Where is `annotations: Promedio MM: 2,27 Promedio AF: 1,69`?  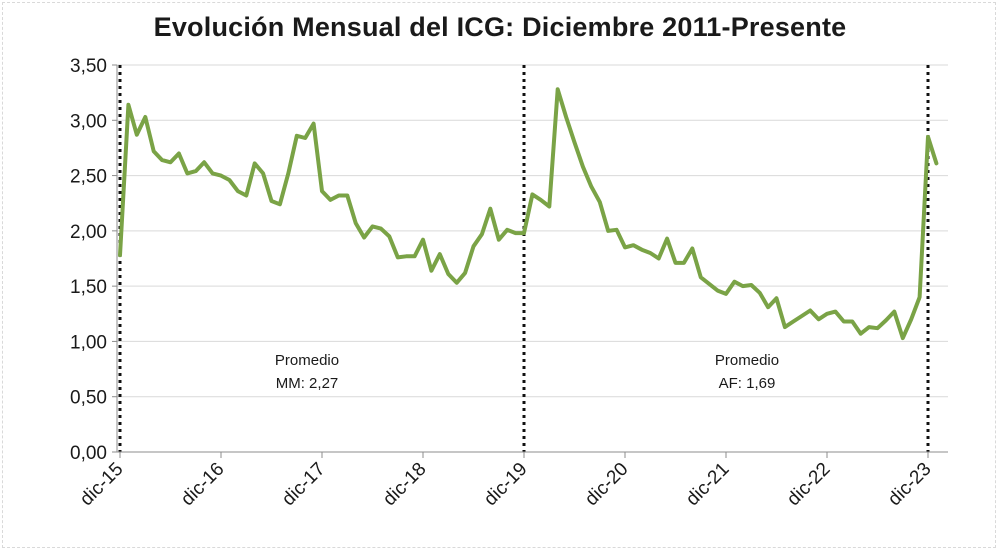
annotations: Promedio MM: 2,27 Promedio AF: 1,69 is located at coordinates (527, 372).